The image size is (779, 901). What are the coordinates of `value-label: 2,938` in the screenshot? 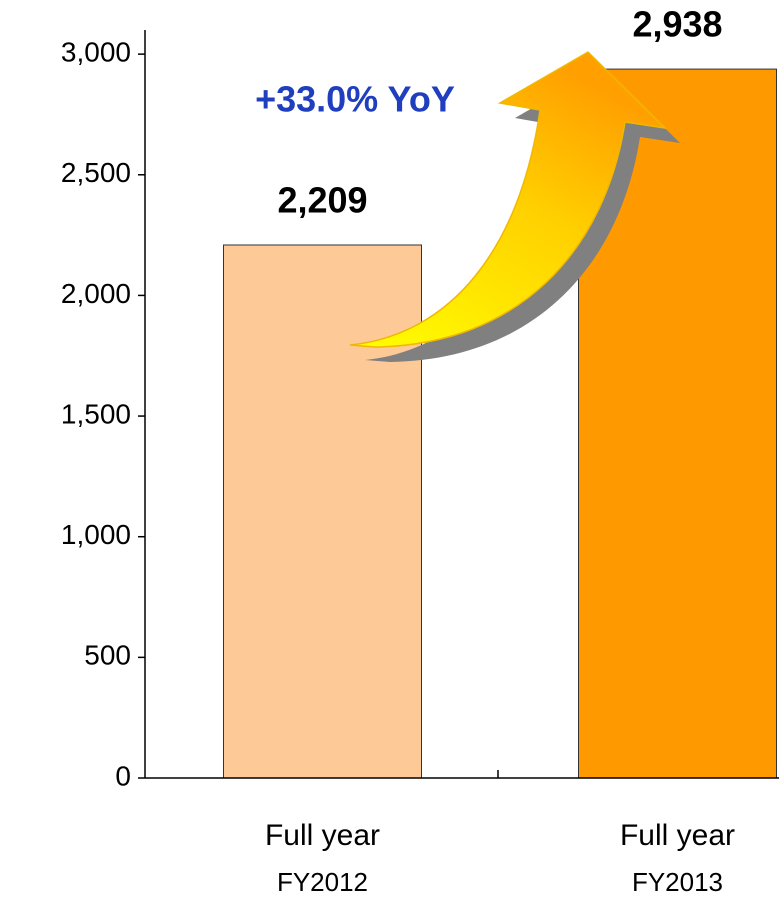 It's located at (677, 24).